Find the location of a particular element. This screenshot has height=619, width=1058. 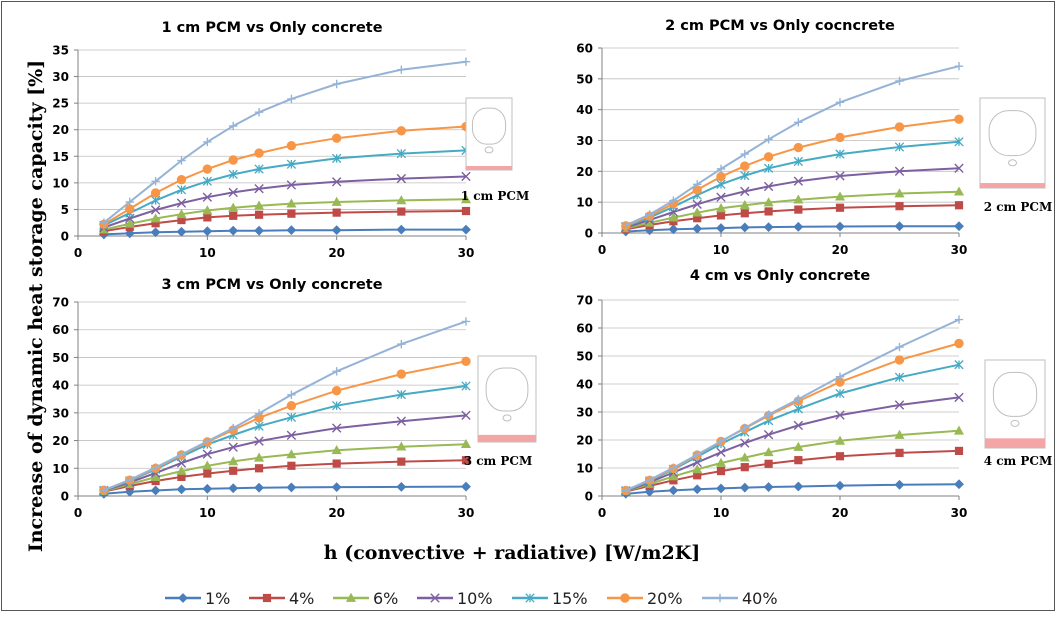

x-tick-label: 0 is located at coordinates (78, 253).